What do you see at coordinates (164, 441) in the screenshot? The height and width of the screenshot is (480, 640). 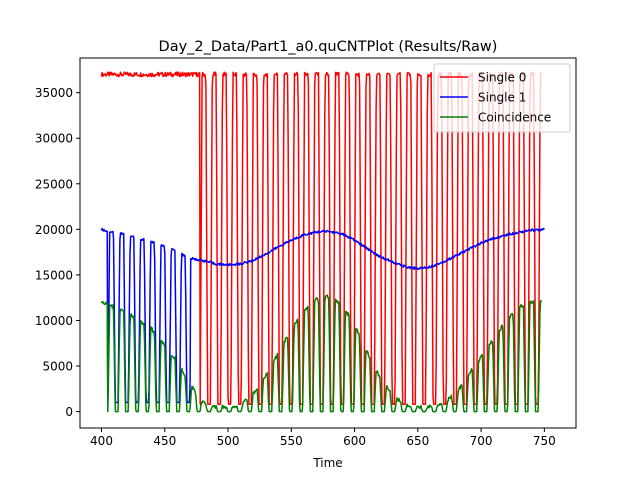 I see `x-tick-label: 450` at bounding box center [164, 441].